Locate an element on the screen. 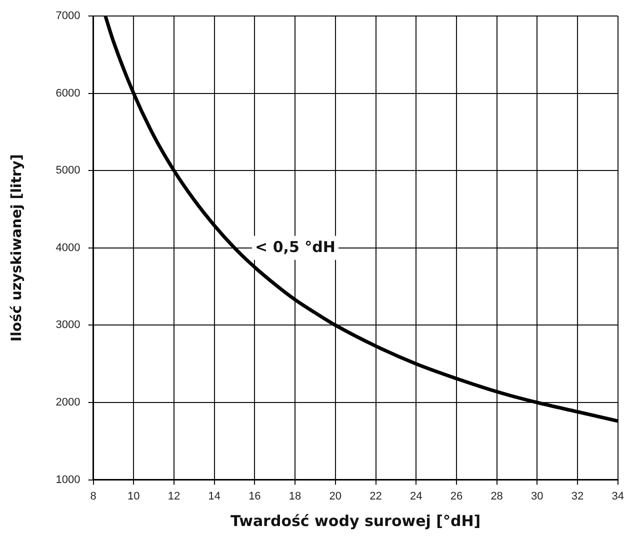 Image resolution: width=629 pixels, height=541 pixels. x-tick-label: 34 is located at coordinates (618, 496).